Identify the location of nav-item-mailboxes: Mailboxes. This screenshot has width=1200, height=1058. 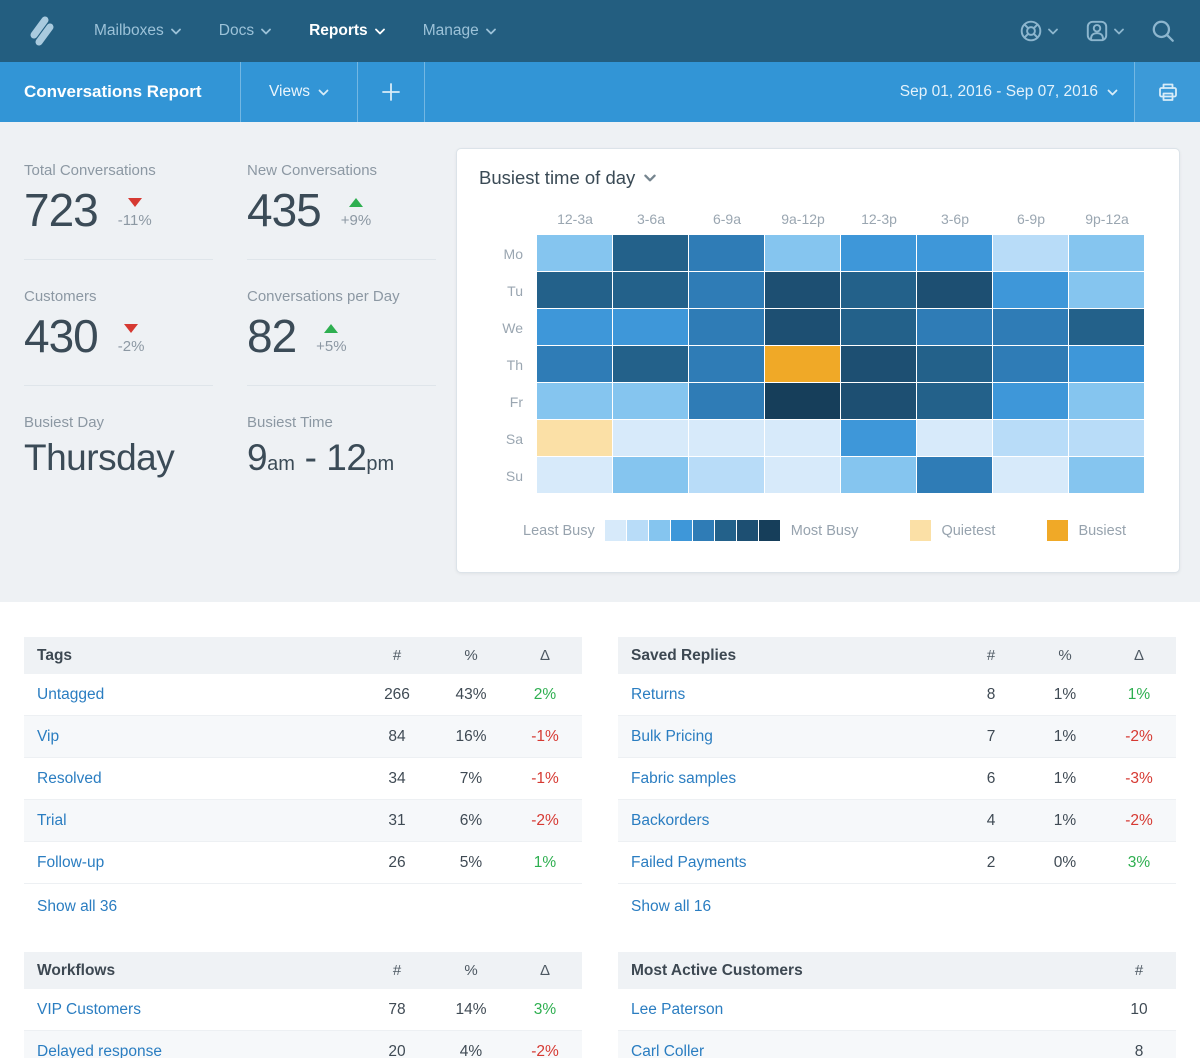
(137, 31).